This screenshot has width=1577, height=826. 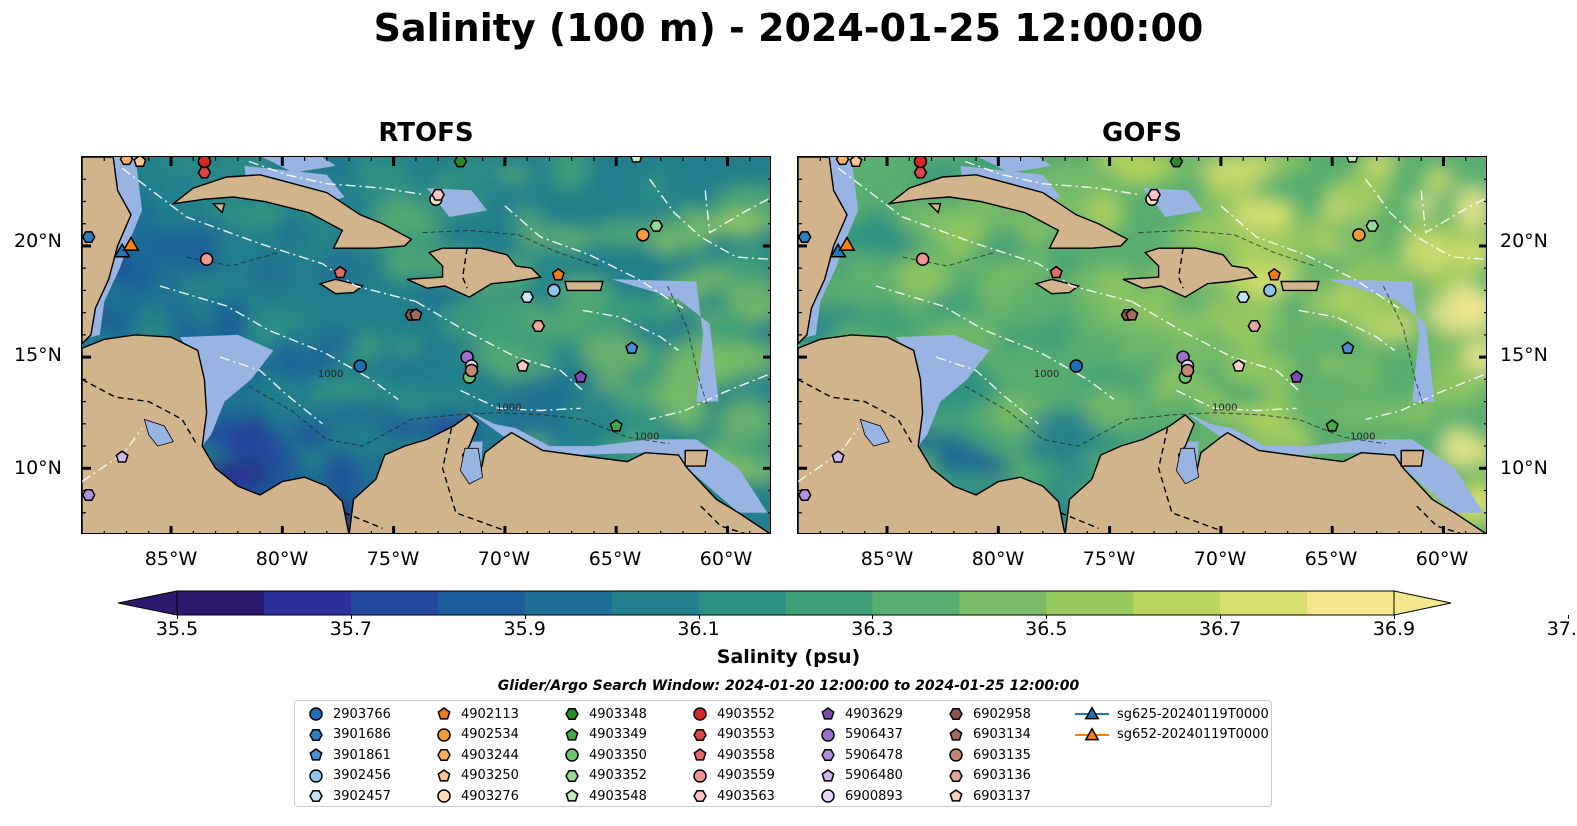 I want to click on colorbar-tick-label: 36.1, so click(x=698, y=629).